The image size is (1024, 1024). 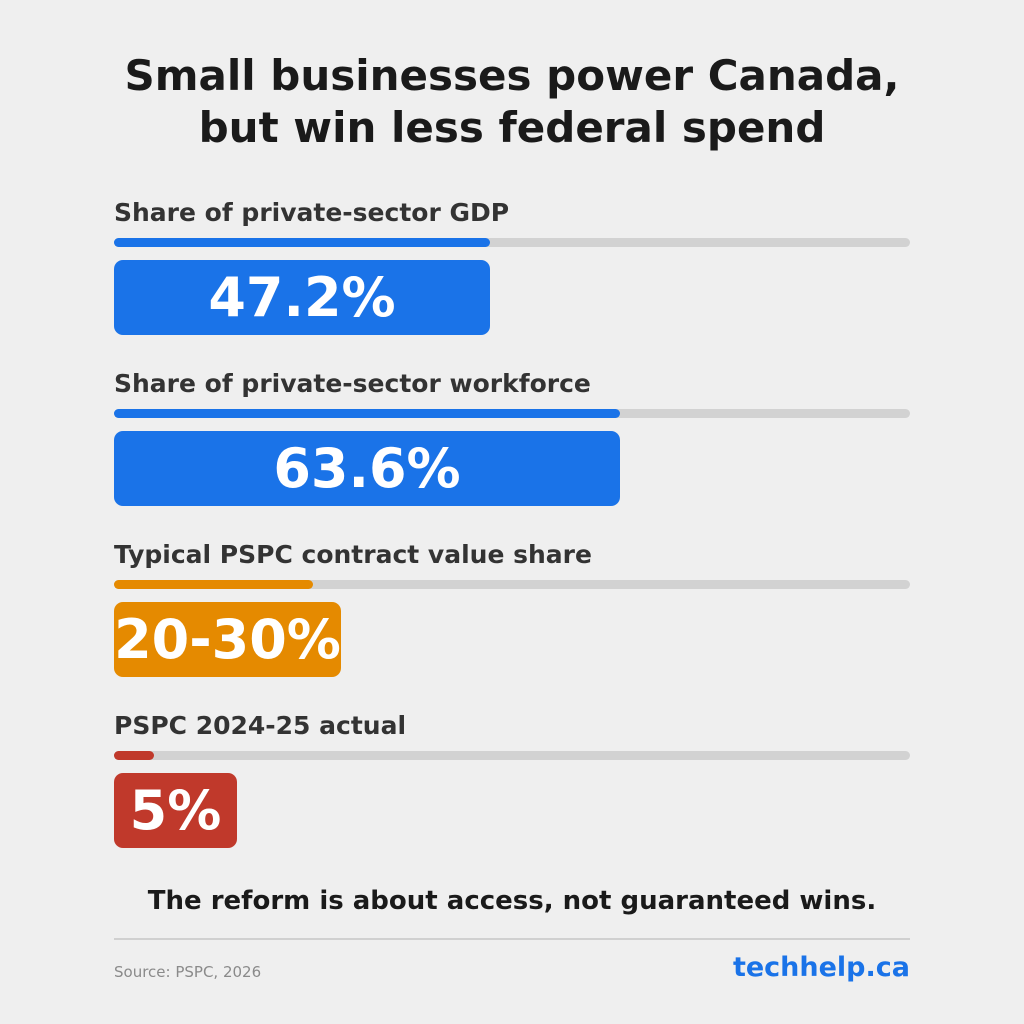 I want to click on brand-link: techhelp.ca, so click(x=821, y=967).